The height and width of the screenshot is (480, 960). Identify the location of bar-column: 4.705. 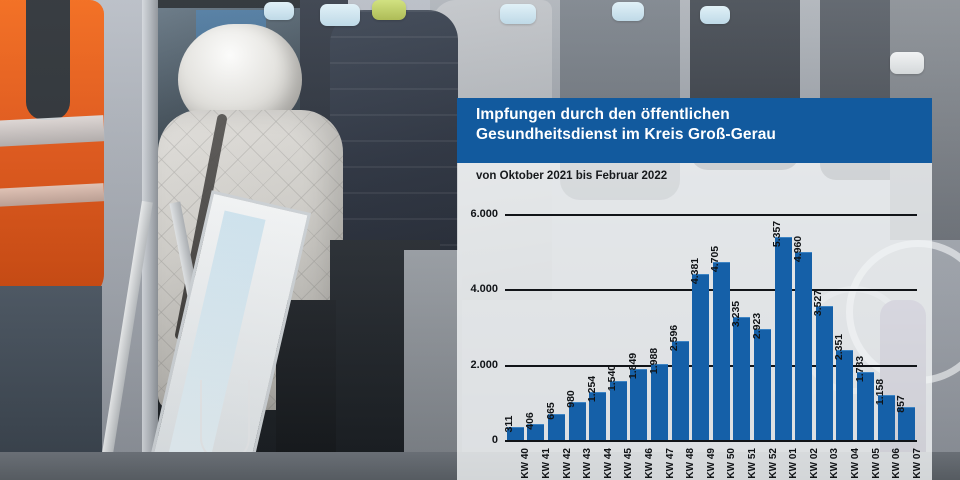
(719, 343).